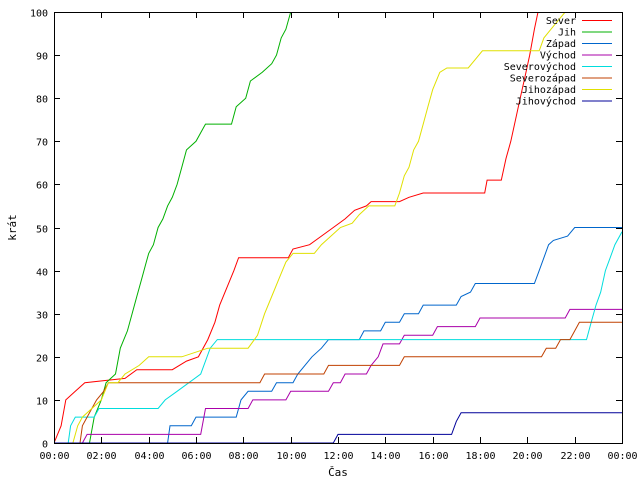 This screenshot has width=640, height=480. I want to click on y-tick-label: 40, so click(42, 273).